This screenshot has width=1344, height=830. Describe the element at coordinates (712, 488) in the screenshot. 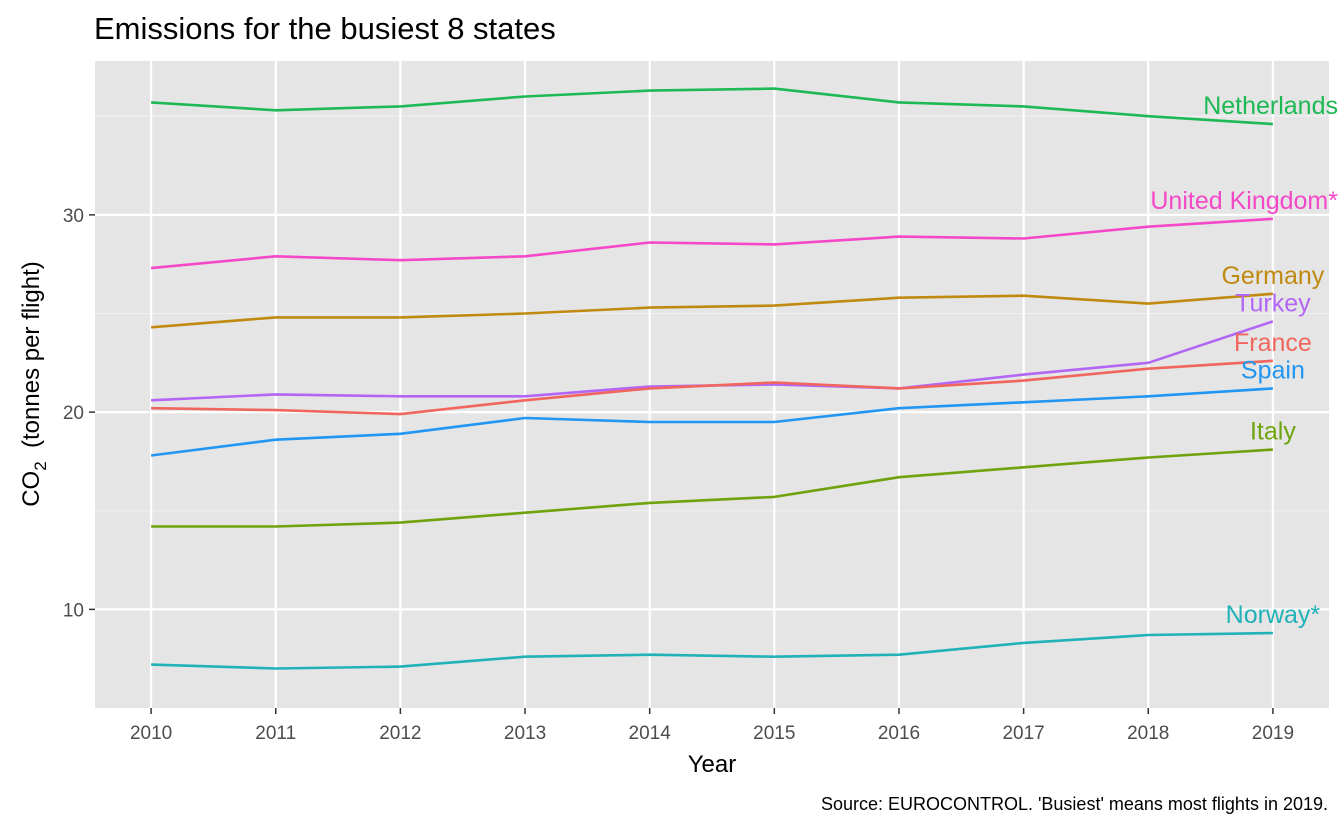

I see `series-line-italy` at that location.